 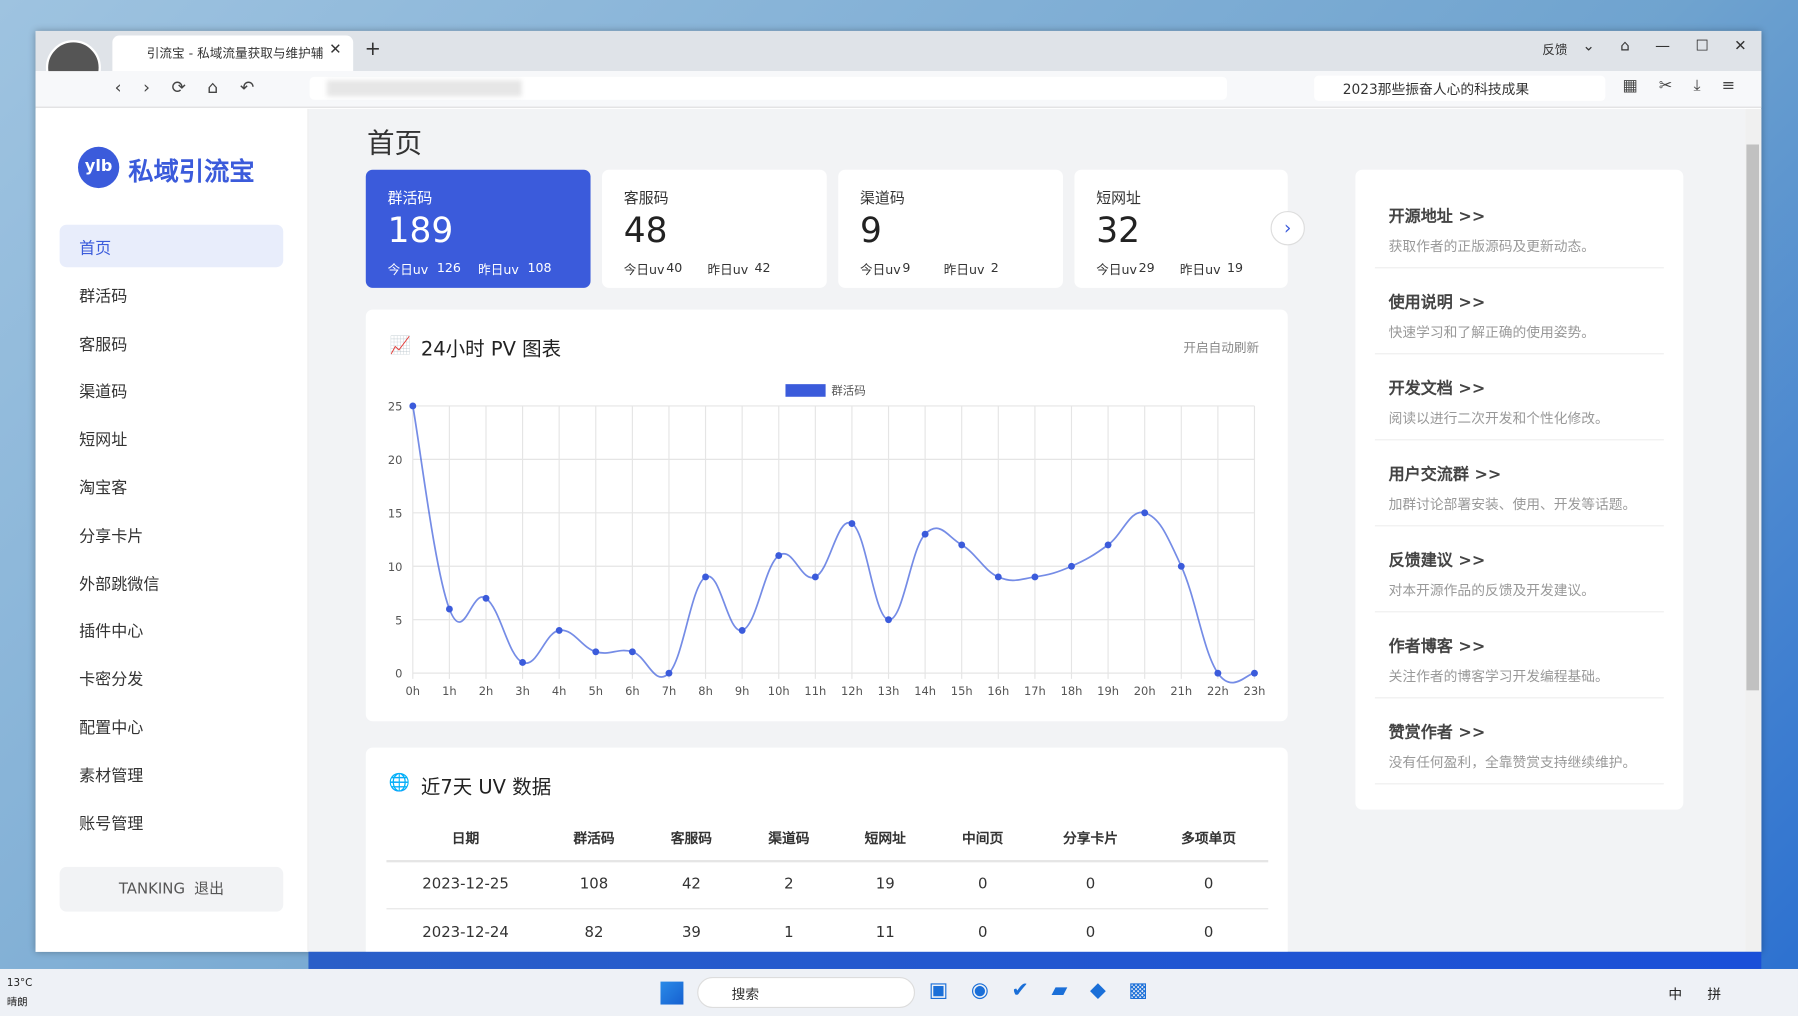 What do you see at coordinates (594, 885) in the screenshot?
I see `table-cell: 108` at bounding box center [594, 885].